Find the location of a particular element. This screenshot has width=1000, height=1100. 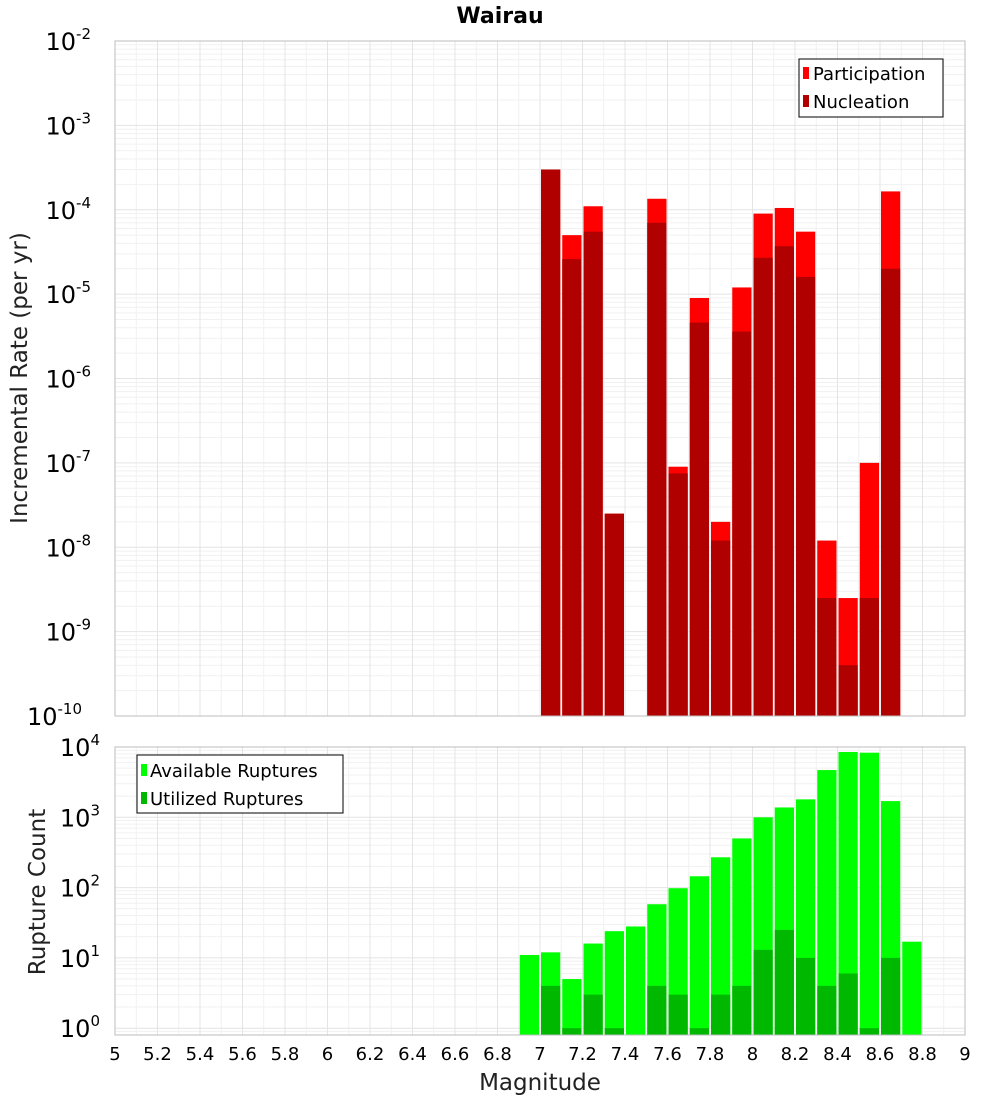

chart-title: Wairau is located at coordinates (499, 16).